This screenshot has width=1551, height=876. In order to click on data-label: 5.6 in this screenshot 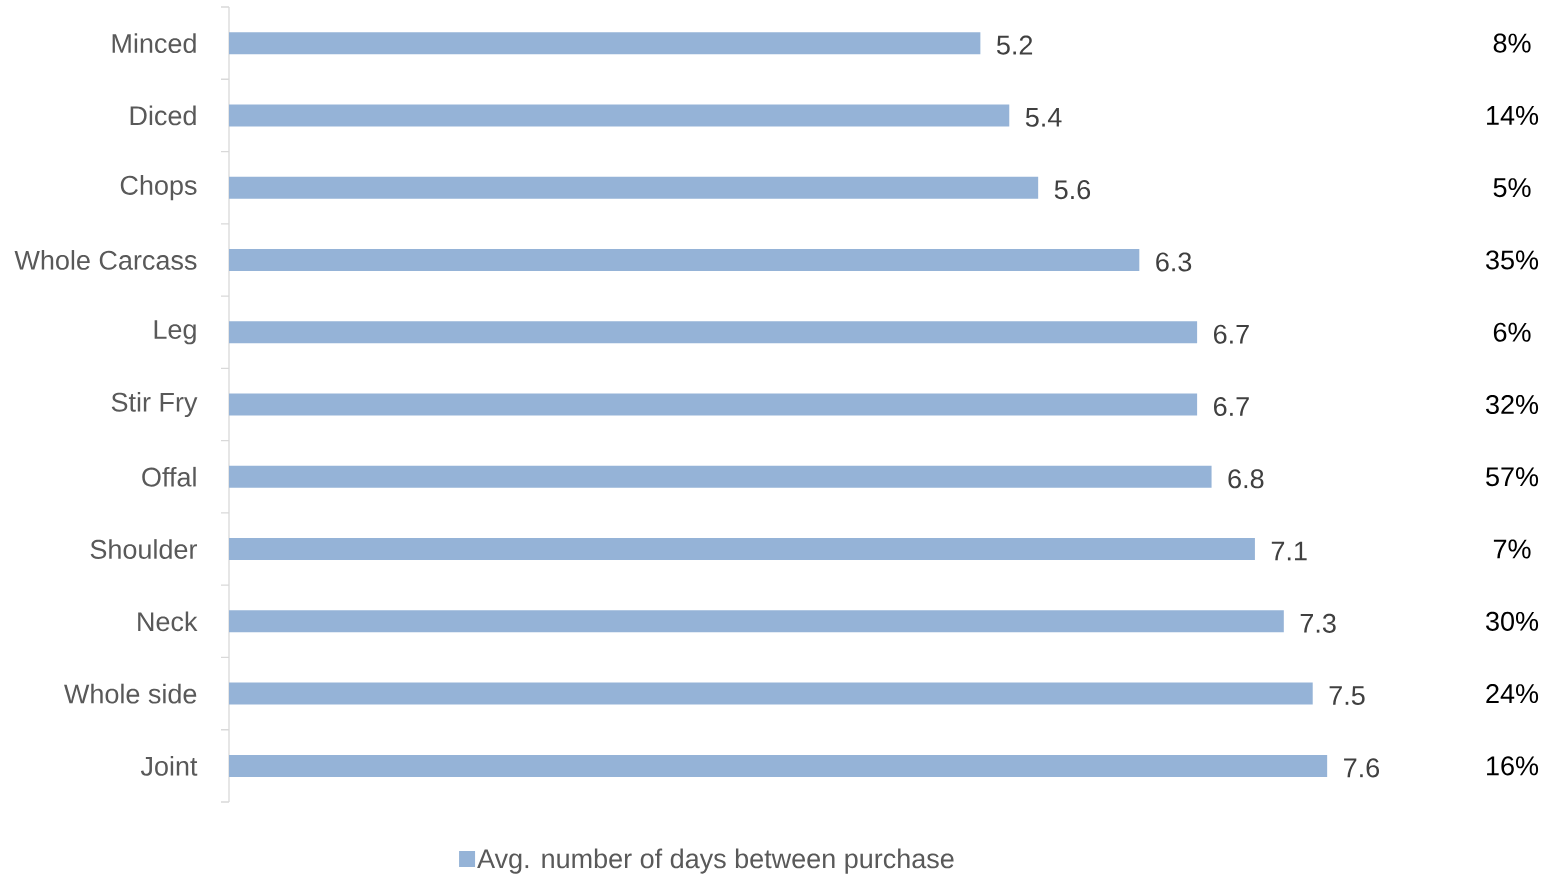, I will do `click(1072, 190)`.